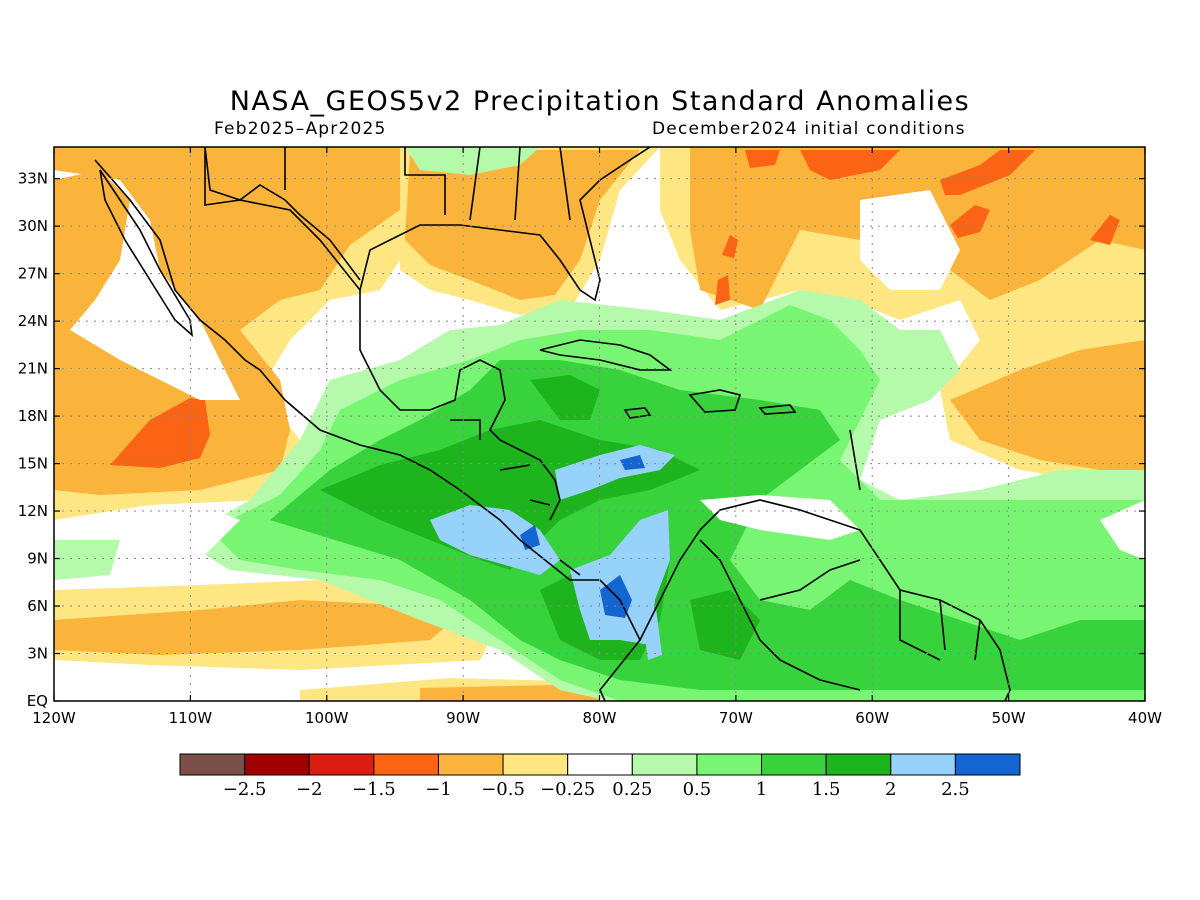  I want to click on lat-tick-label: 18N, so click(33, 416).